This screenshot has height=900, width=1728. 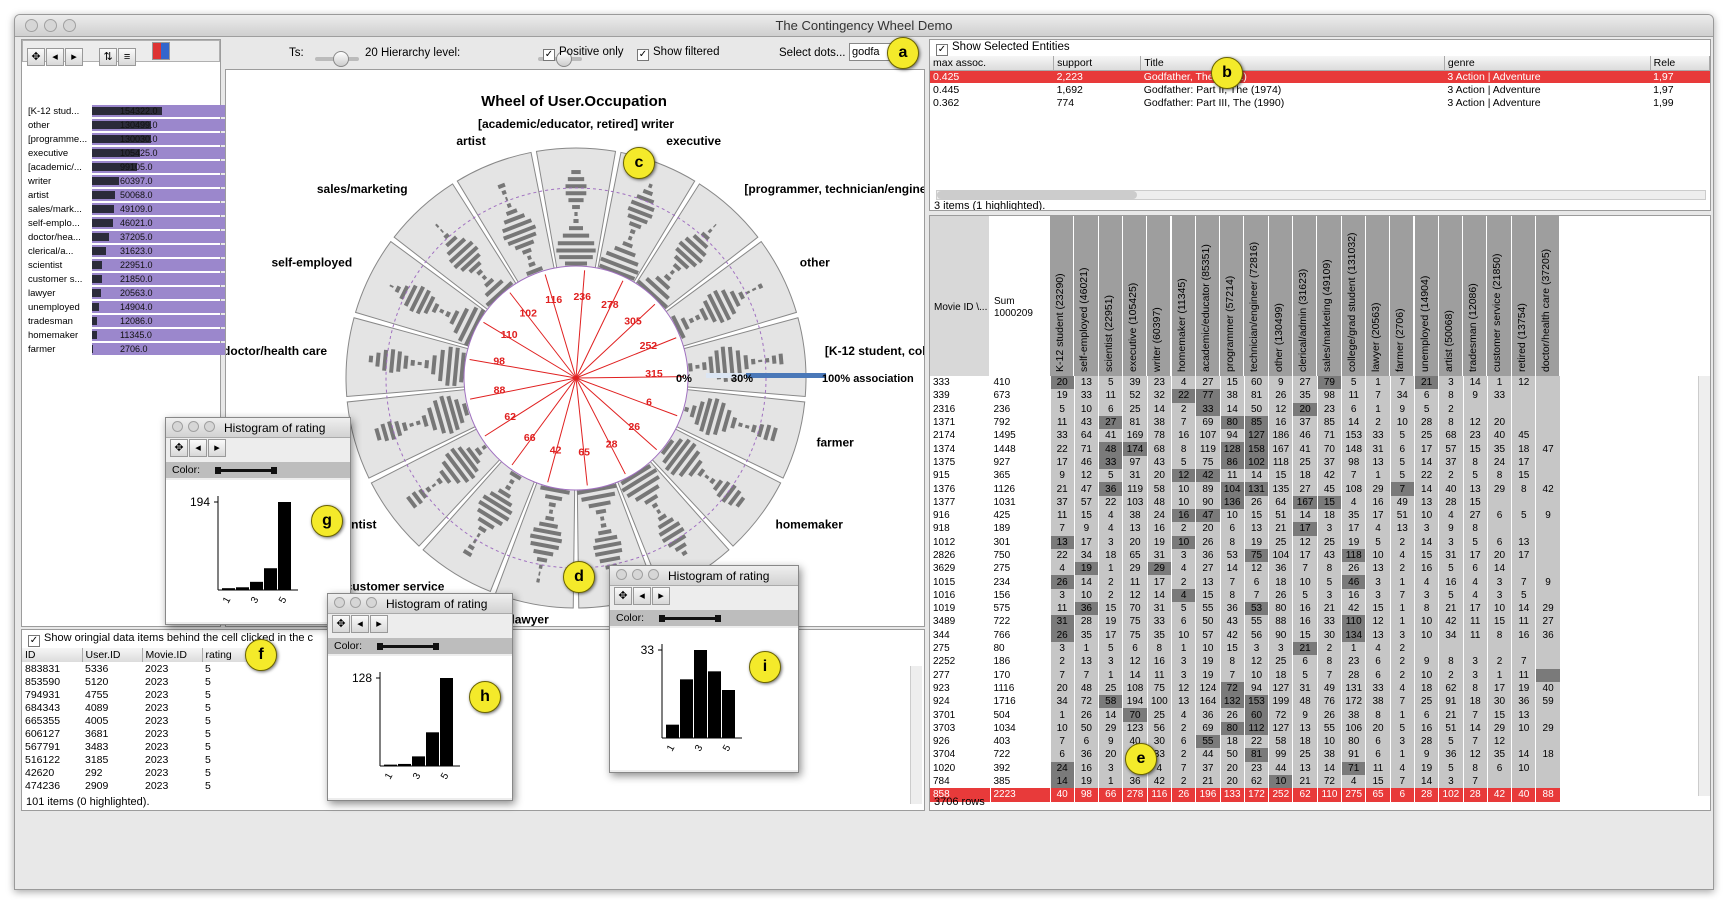 What do you see at coordinates (1548, 728) in the screenshot?
I see `matrix-cell: 29` at bounding box center [1548, 728].